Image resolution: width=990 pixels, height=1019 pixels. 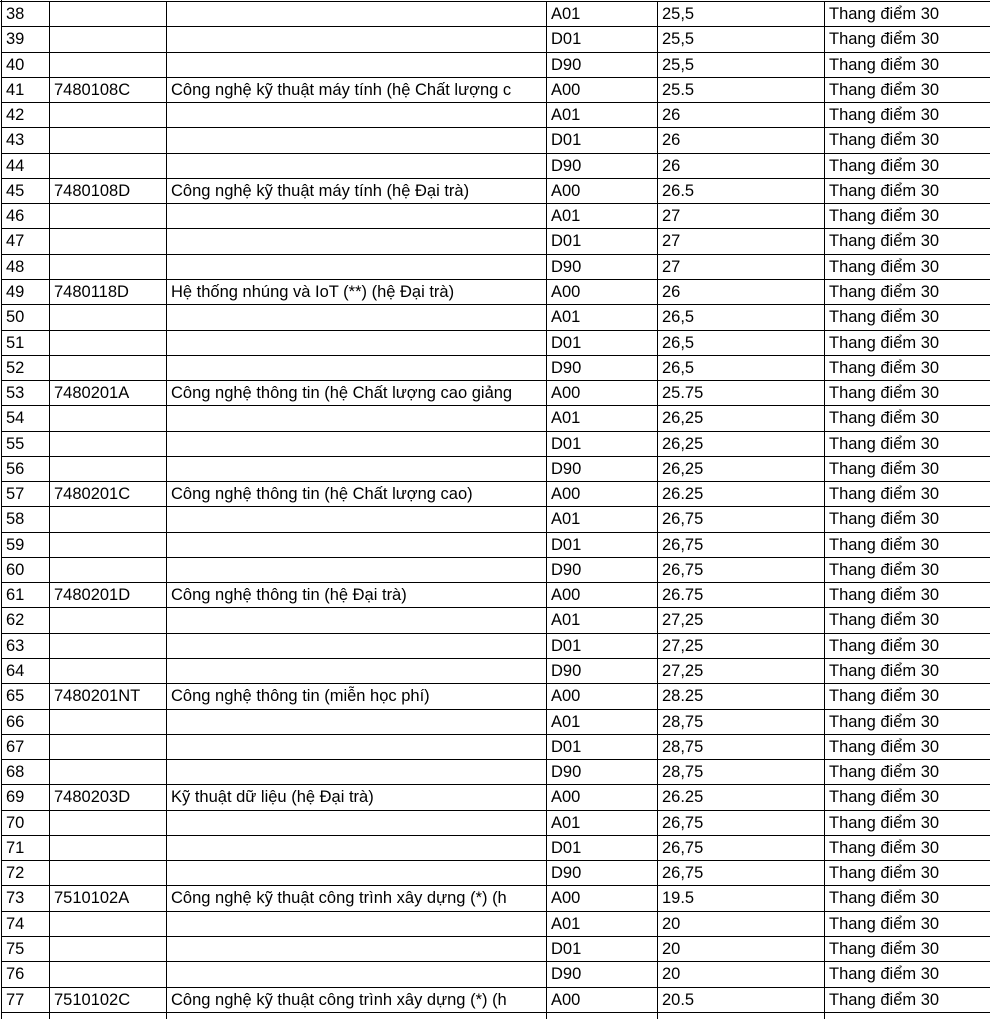 What do you see at coordinates (741, 343) in the screenshot?
I see `score: 26,5` at bounding box center [741, 343].